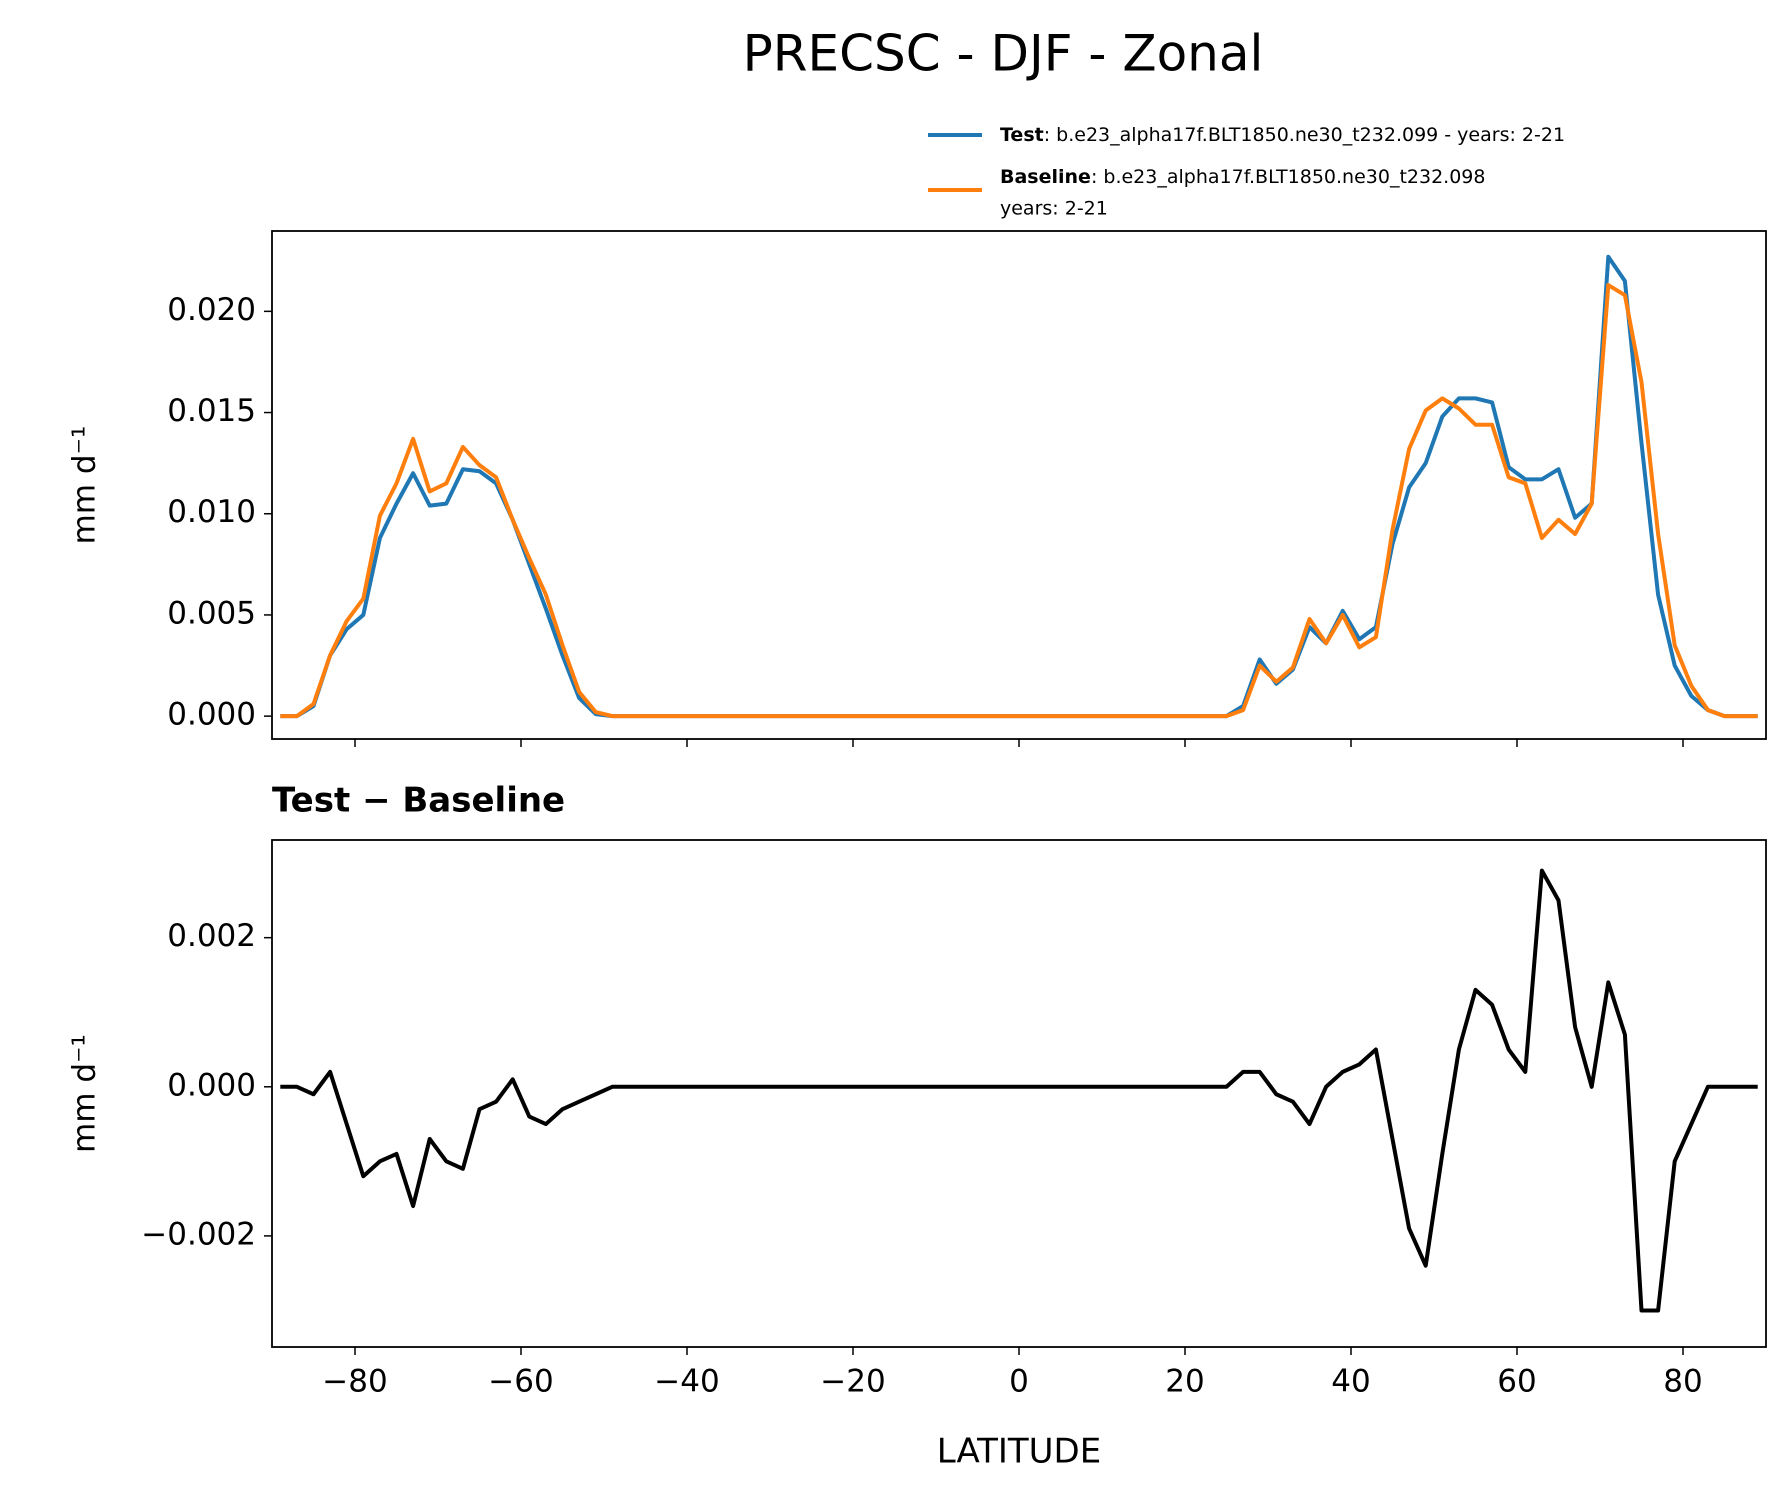  Describe the element at coordinates (211, 310) in the screenshot. I see `y-tick-label: 0.020` at that location.